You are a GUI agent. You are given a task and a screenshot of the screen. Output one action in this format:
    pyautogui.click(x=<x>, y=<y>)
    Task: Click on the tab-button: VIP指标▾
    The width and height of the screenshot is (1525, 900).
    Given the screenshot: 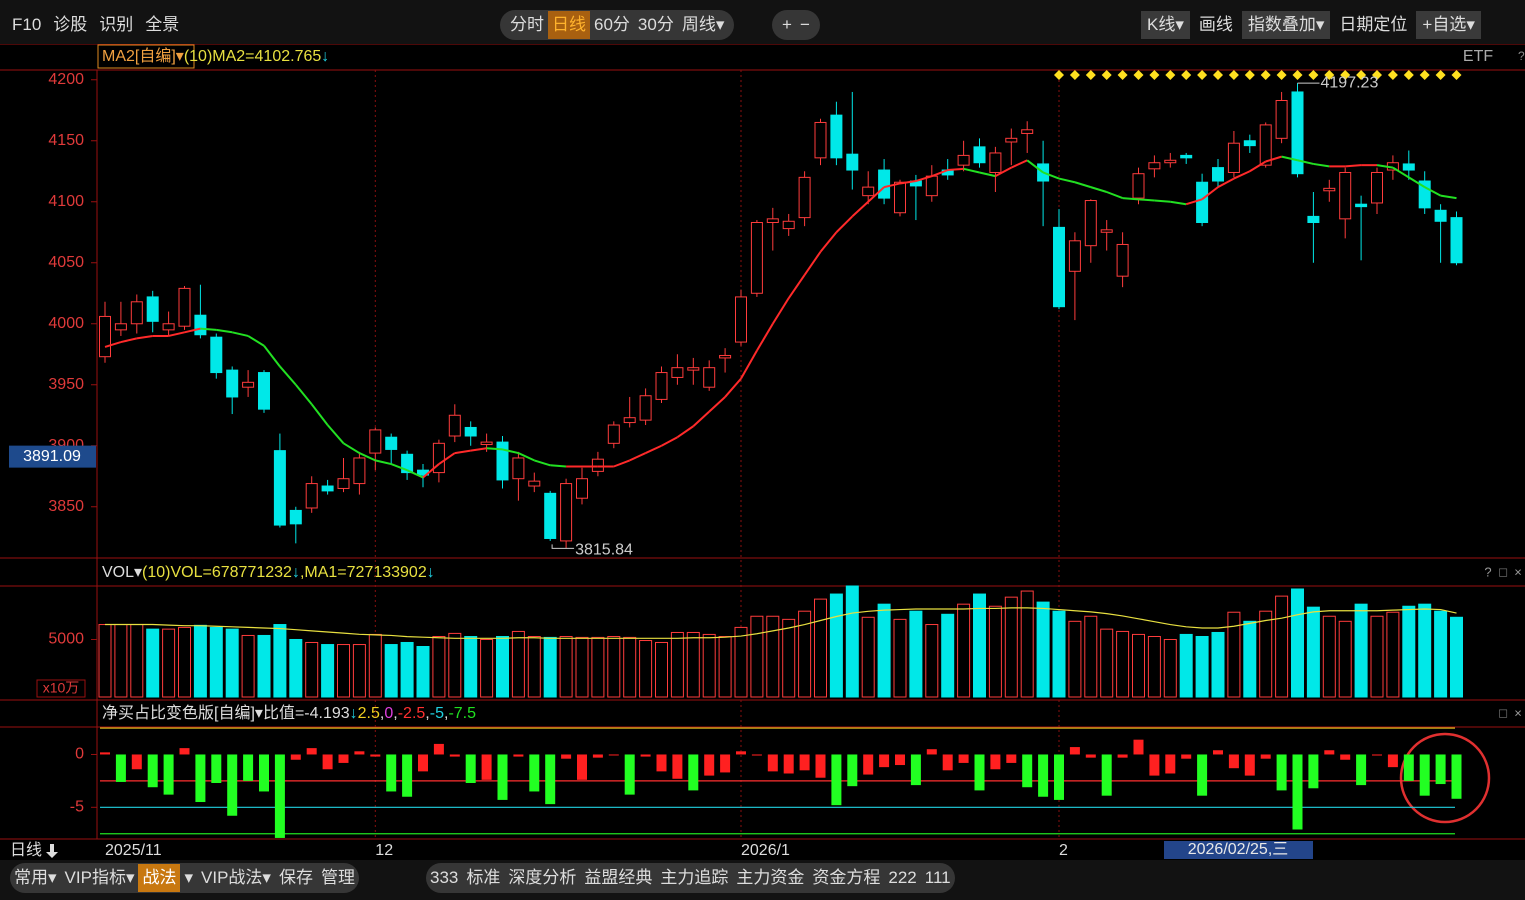 What is the action you would take?
    pyautogui.click(x=99, y=877)
    